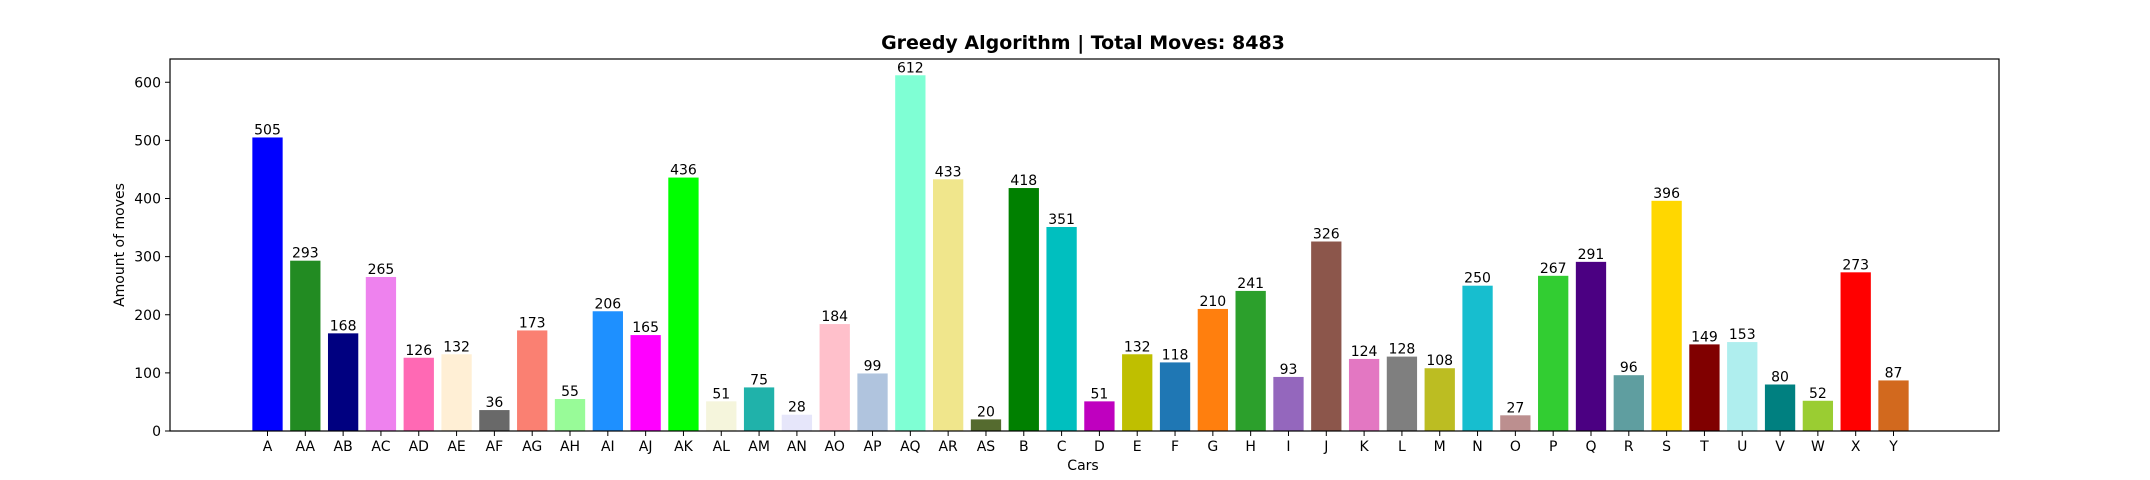  Describe the element at coordinates (1289, 370) in the screenshot. I see `value-label-i: 93` at that location.